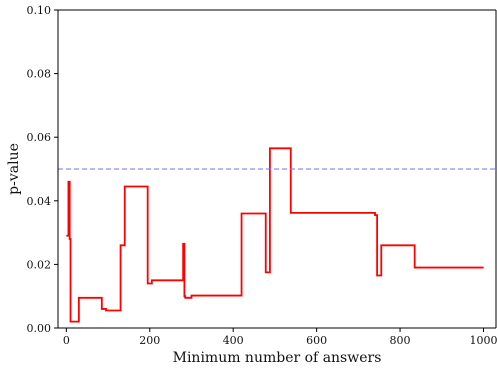 This screenshot has width=497, height=369. Describe the element at coordinates (316, 340) in the screenshot. I see `x-tick-label: 600` at that location.